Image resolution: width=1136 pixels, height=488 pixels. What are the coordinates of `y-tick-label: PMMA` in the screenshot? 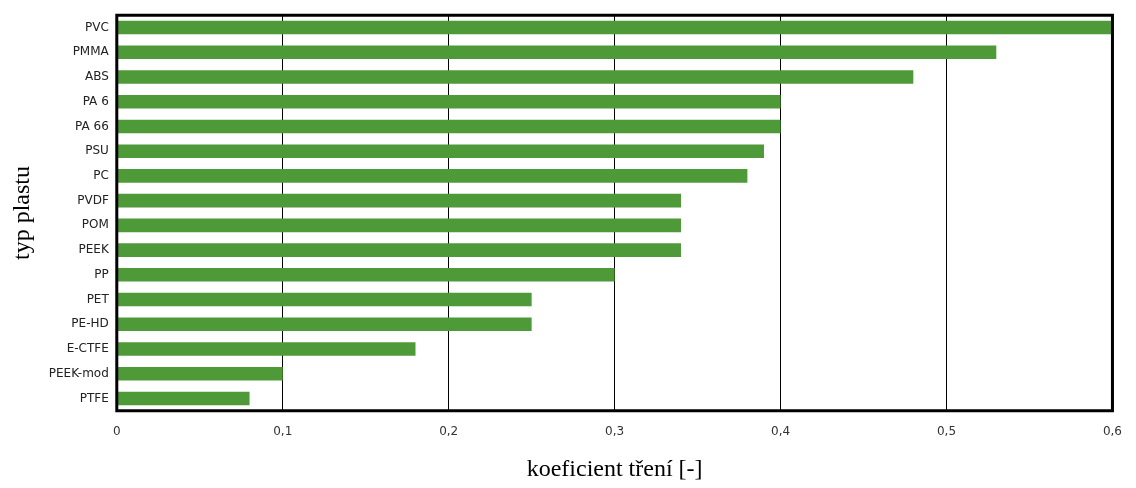 It's located at (91, 51).